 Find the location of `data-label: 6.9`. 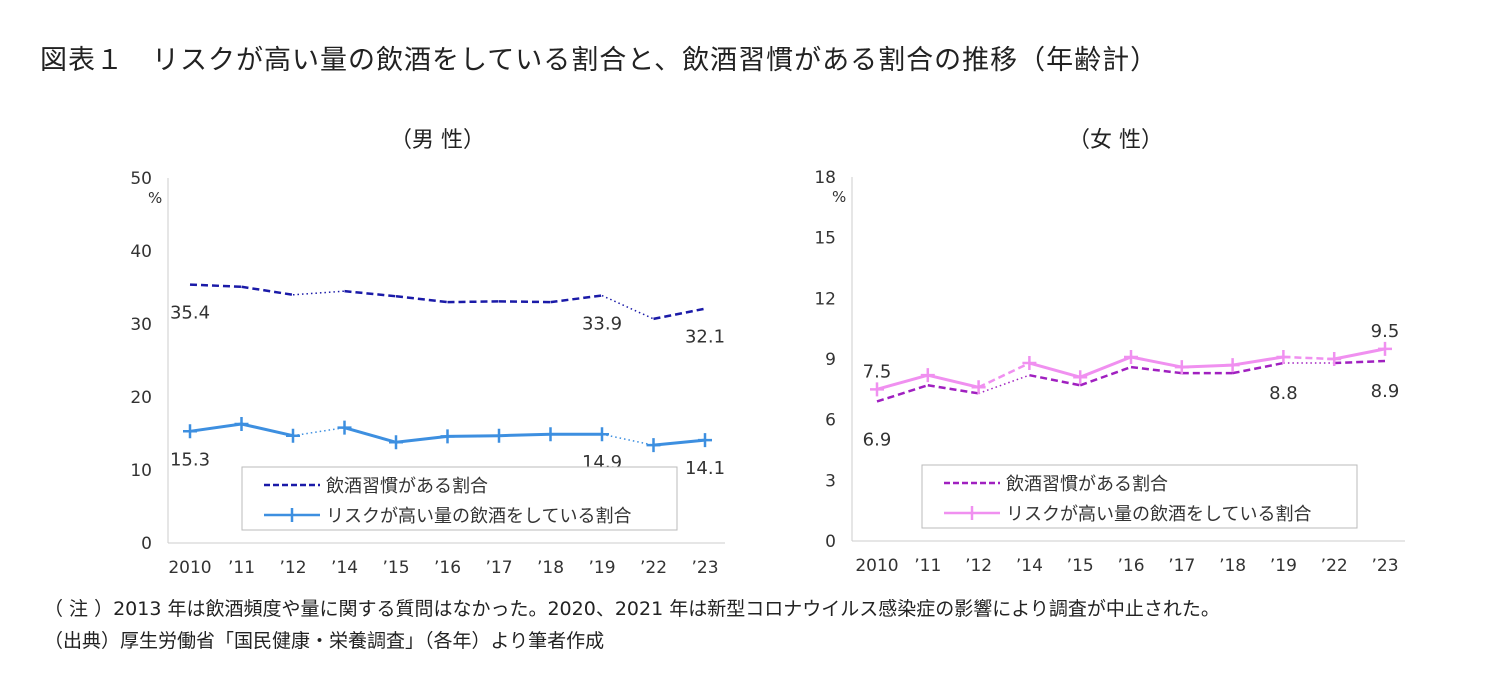

data-label: 6.9 is located at coordinates (877, 439).